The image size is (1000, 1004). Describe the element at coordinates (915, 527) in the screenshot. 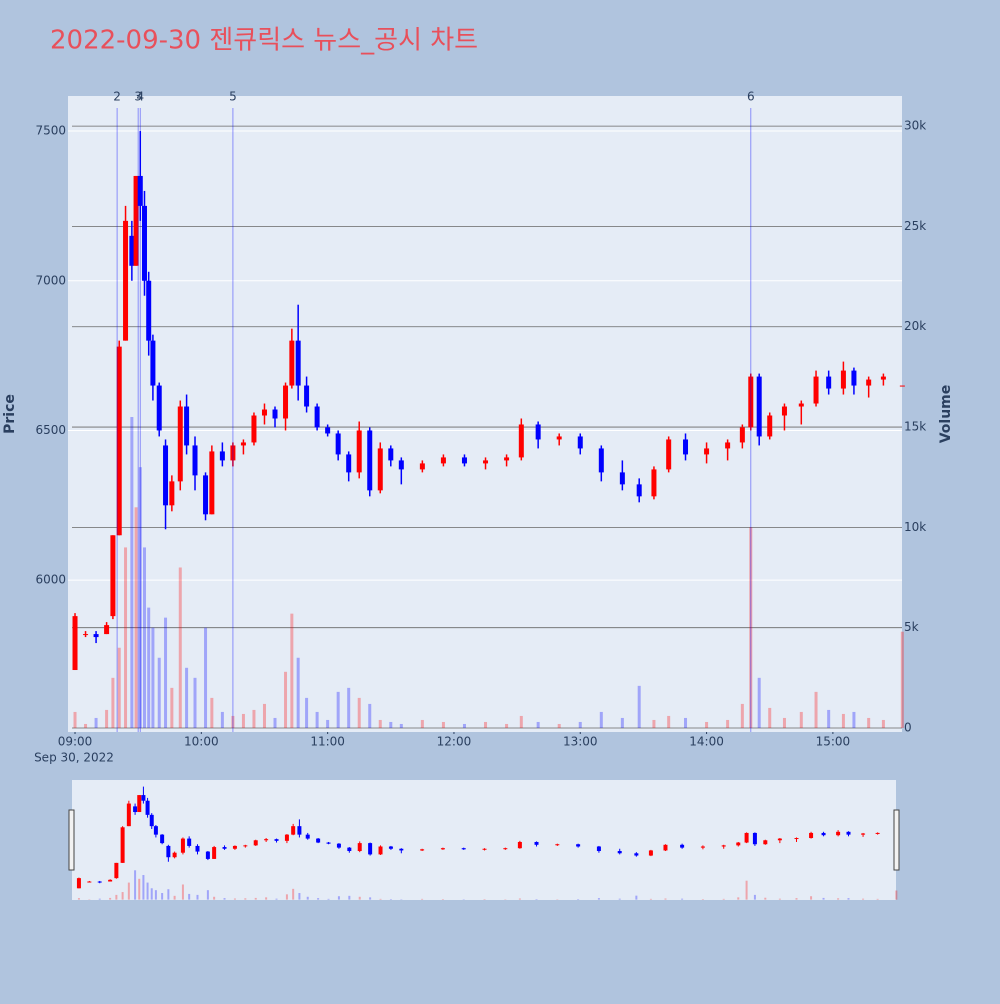

I see `y2-tick-label: 10k` at that location.